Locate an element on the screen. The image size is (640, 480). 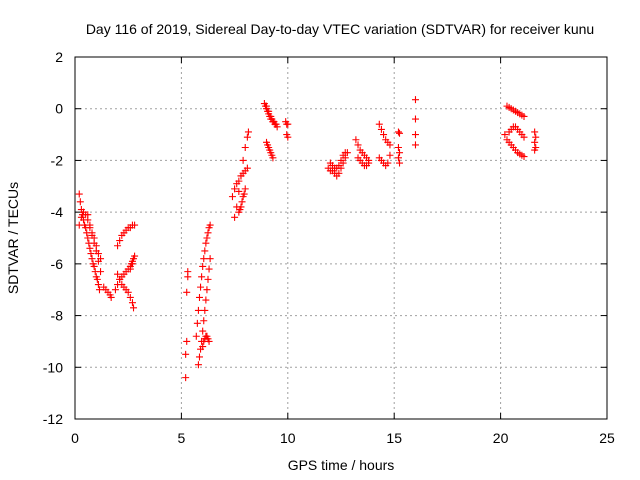
y-tick-label: -6 is located at coordinates (57, 264).